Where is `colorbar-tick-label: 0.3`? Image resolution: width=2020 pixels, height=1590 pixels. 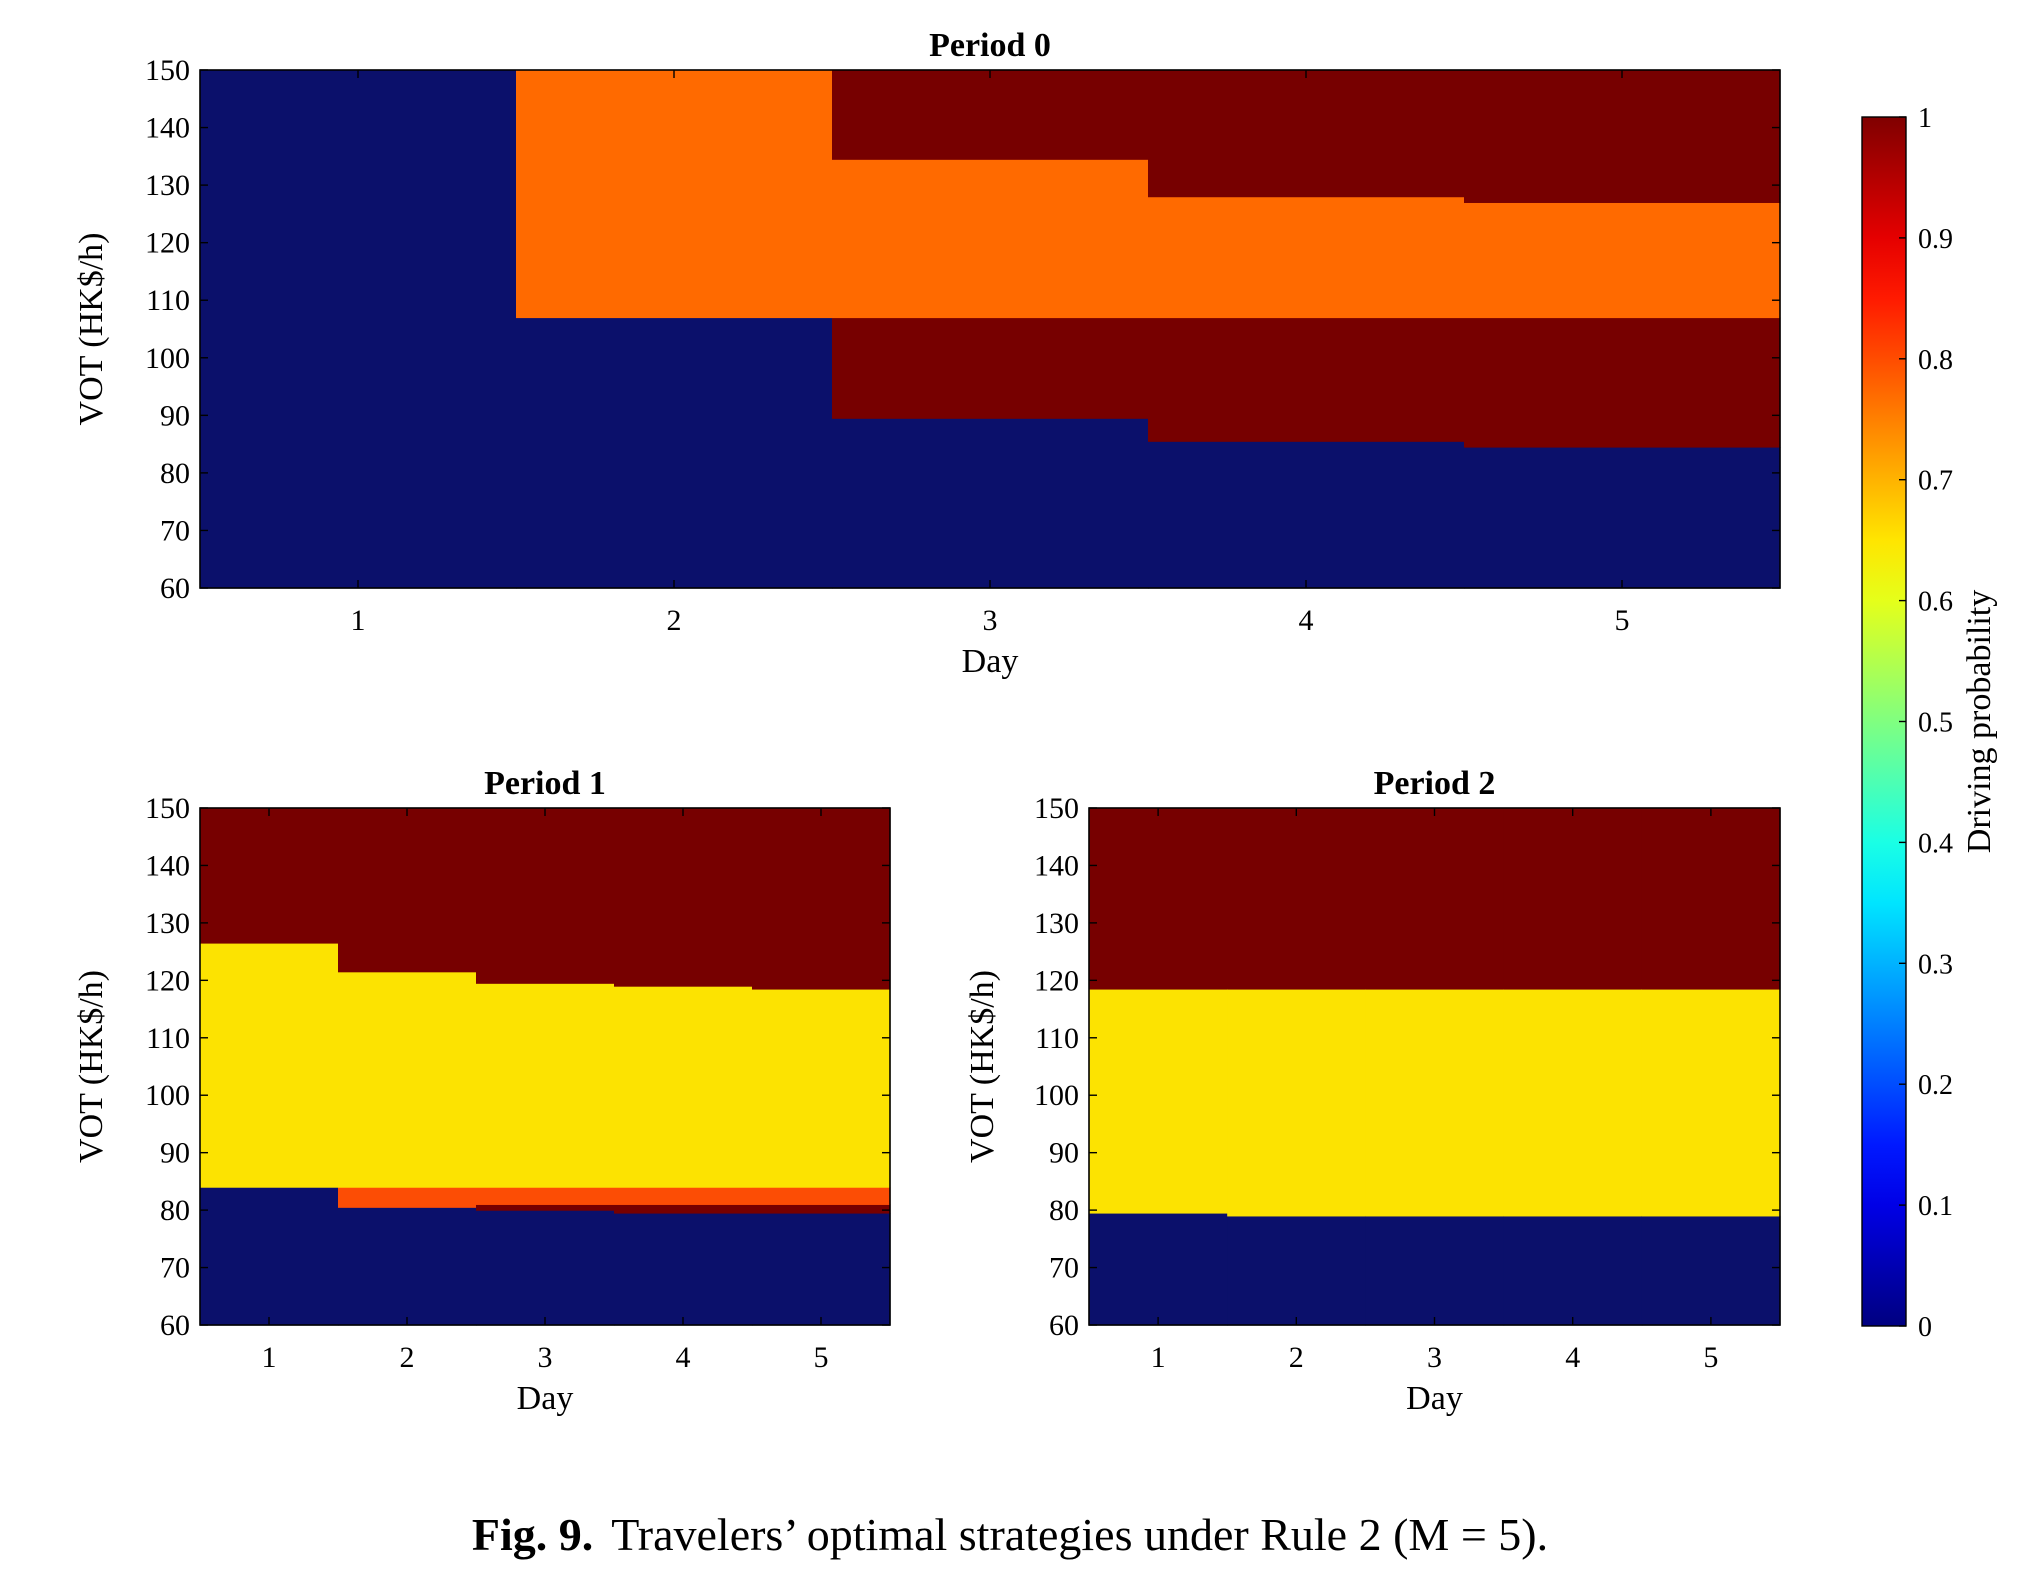
colorbar-tick-label: 0.3 is located at coordinates (1935, 964).